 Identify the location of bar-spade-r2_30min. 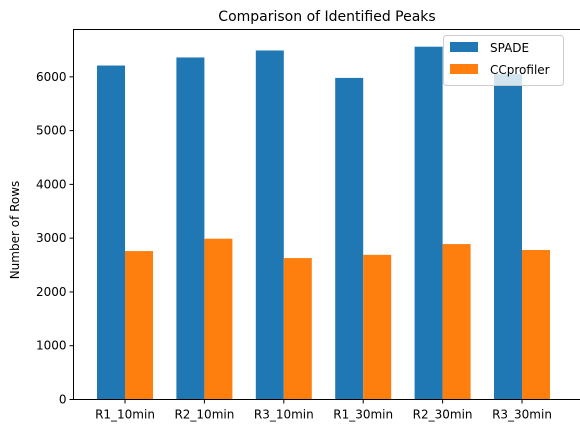
(428, 223).